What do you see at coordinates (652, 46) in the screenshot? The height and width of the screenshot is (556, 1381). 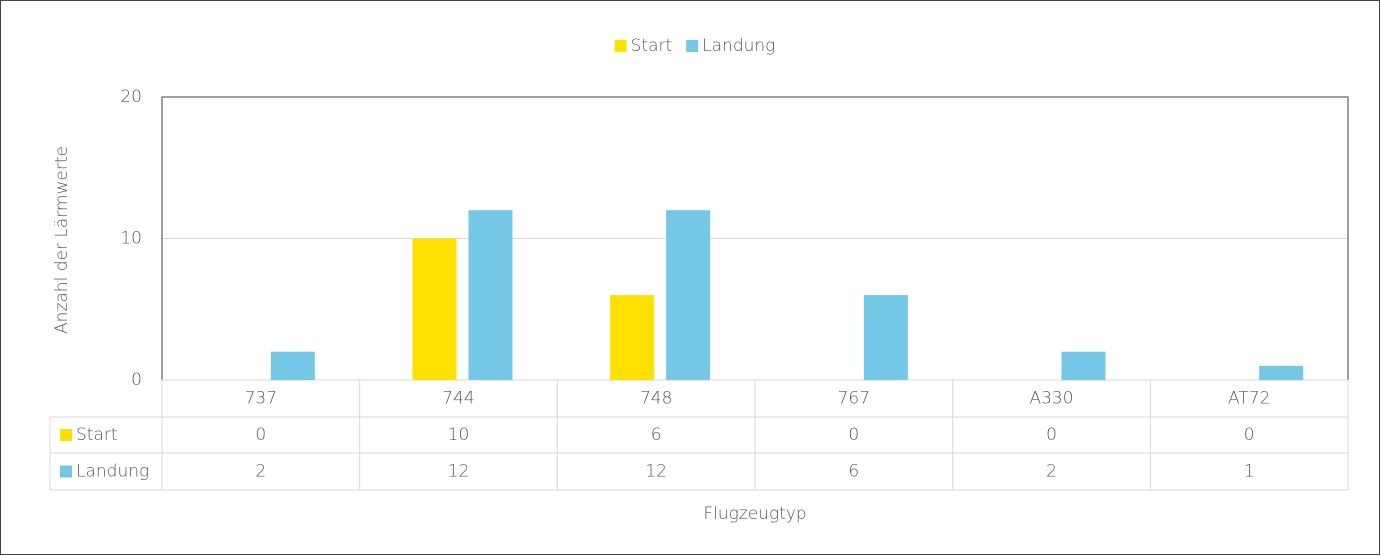 I see `legend-label: Start` at bounding box center [652, 46].